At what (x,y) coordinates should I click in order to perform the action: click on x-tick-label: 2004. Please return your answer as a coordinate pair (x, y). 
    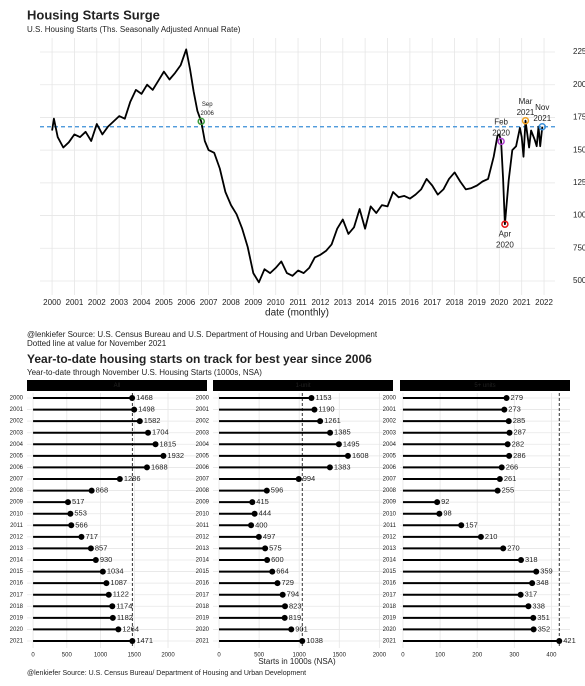
    Looking at the image, I should click on (142, 302).